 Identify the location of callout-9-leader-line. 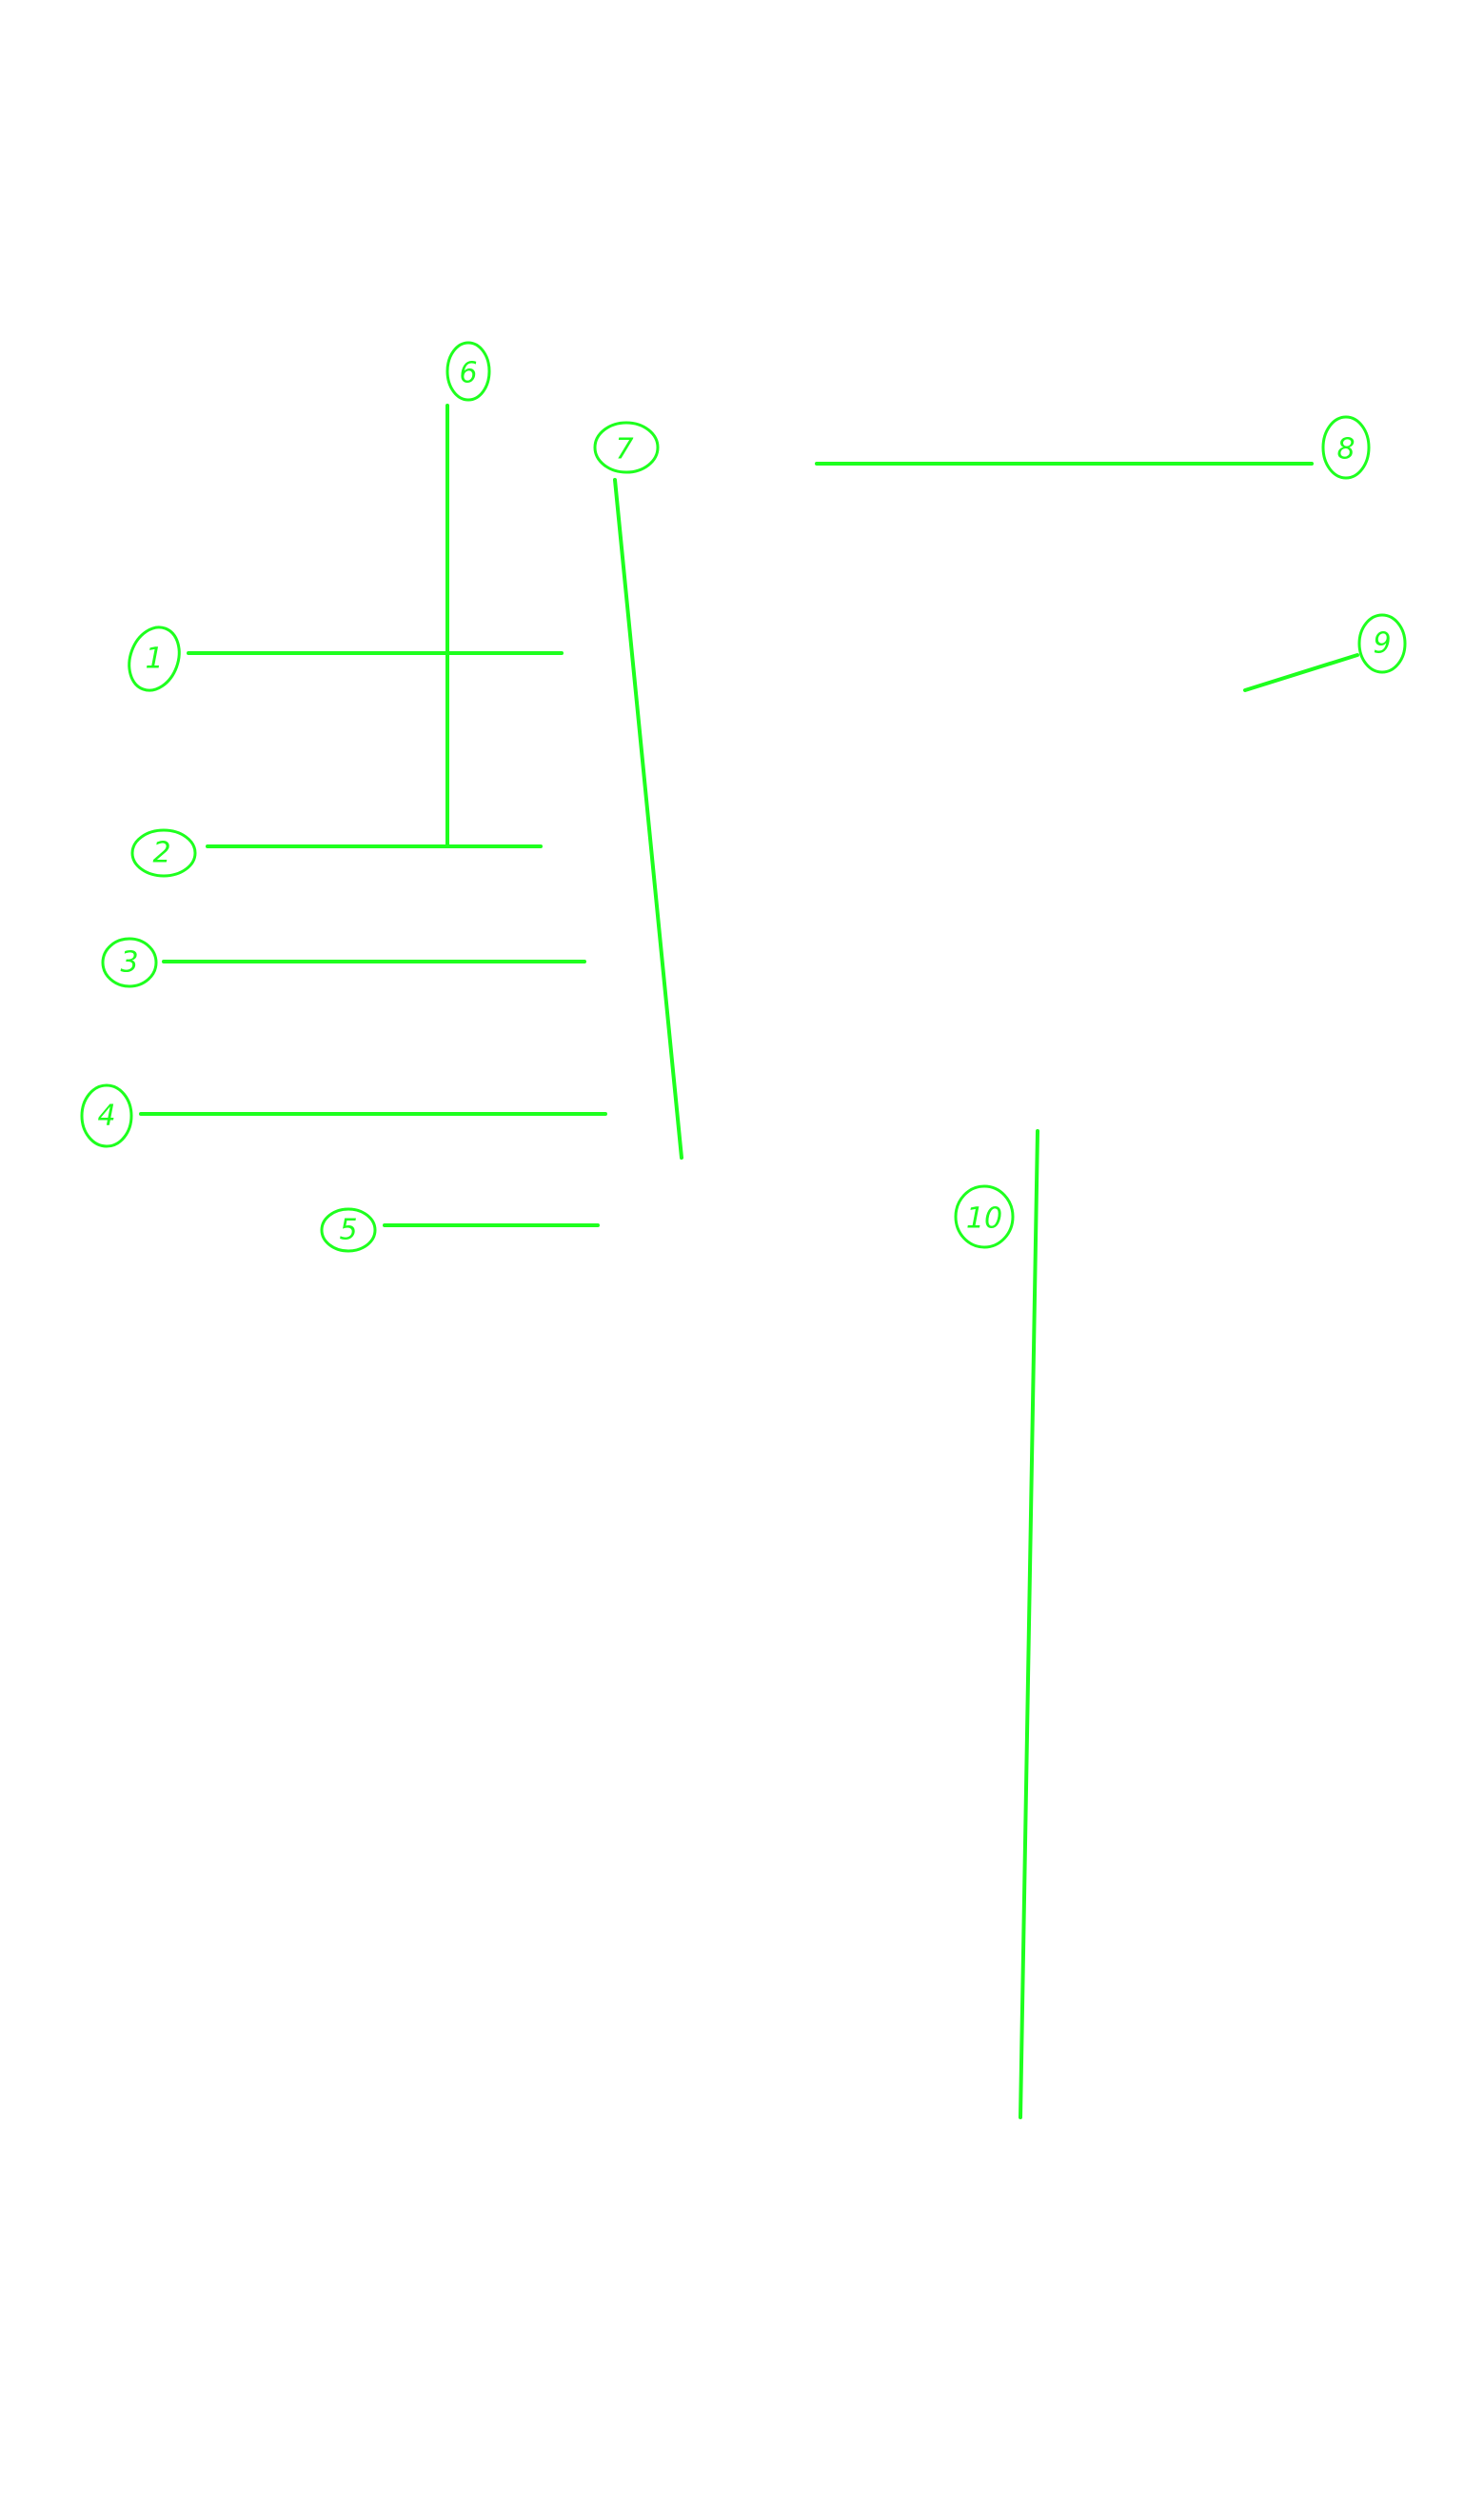
(1301, 672).